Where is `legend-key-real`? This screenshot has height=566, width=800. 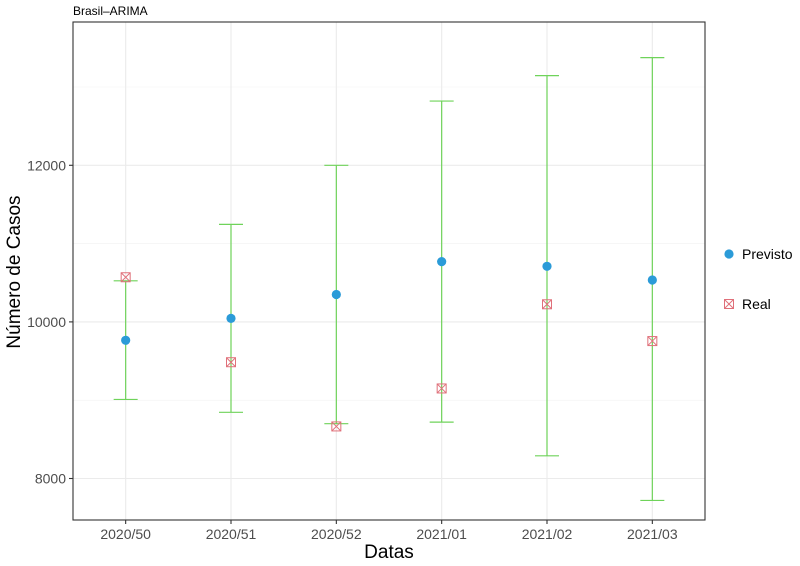 legend-key-real is located at coordinates (729, 304).